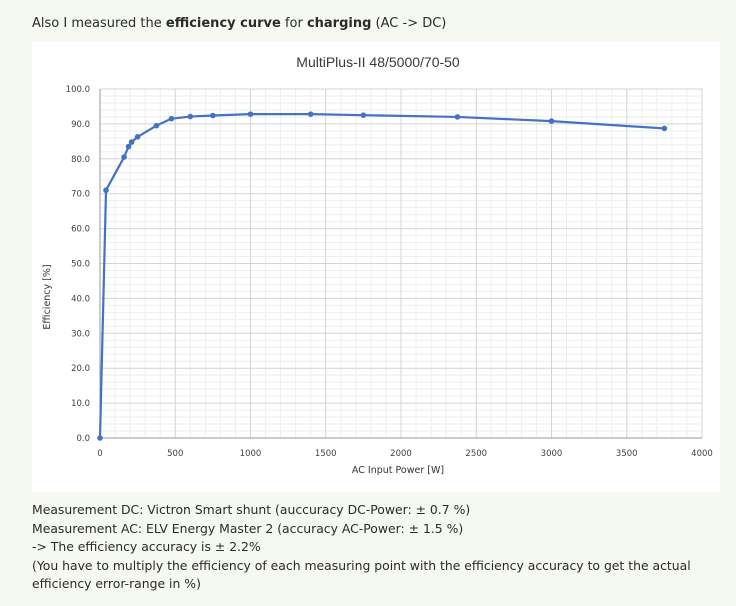  What do you see at coordinates (339, 23) in the screenshot?
I see `intro-bold-charging: charging` at bounding box center [339, 23].